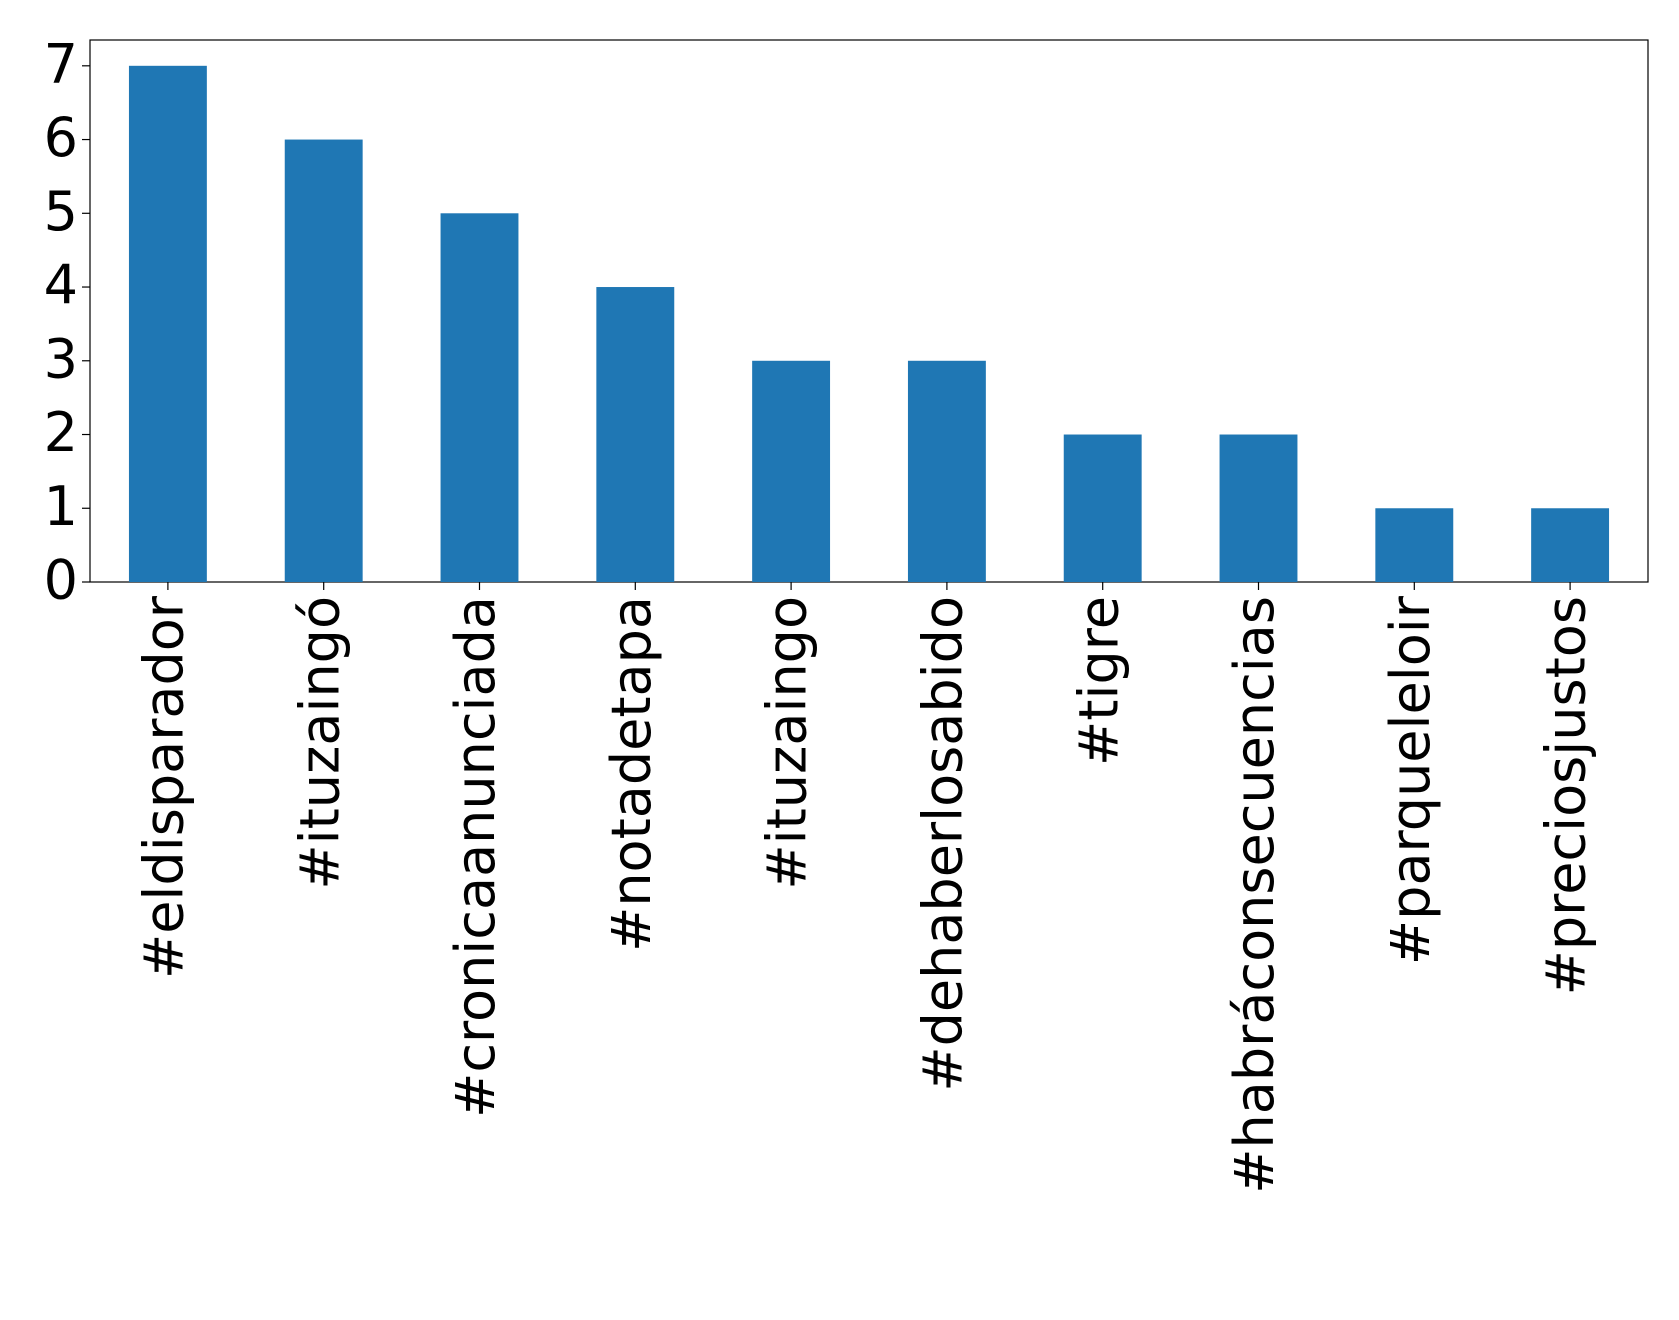 This screenshot has width=1679, height=1320. Describe the element at coordinates (61, 137) in the screenshot. I see `y-tick-label: 6` at that location.